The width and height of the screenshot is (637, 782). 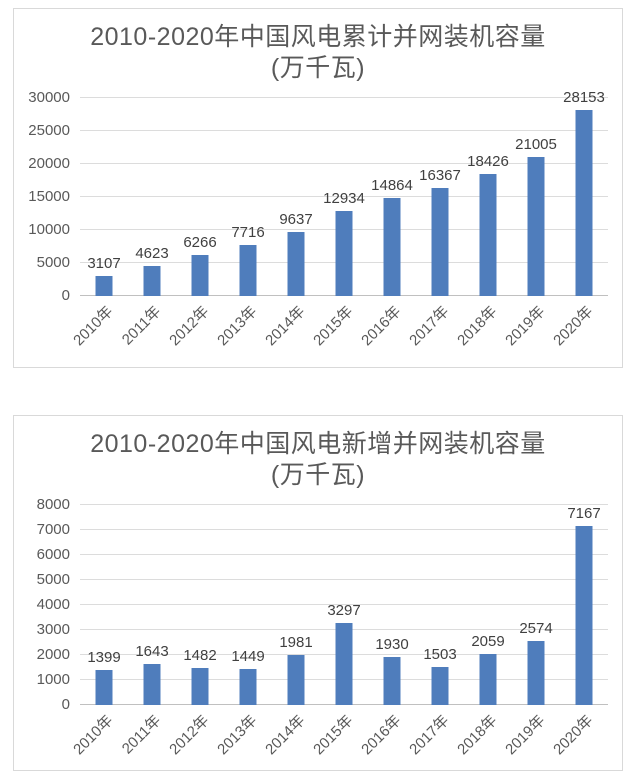 What do you see at coordinates (392, 644) in the screenshot?
I see `data-label: 1930` at bounding box center [392, 644].